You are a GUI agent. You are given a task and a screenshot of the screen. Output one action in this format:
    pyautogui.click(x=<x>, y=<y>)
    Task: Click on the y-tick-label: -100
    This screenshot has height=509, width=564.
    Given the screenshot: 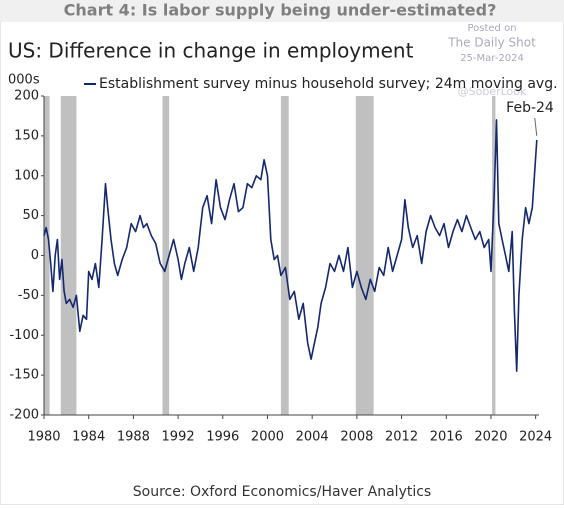 What is the action you would take?
    pyautogui.click(x=24, y=335)
    